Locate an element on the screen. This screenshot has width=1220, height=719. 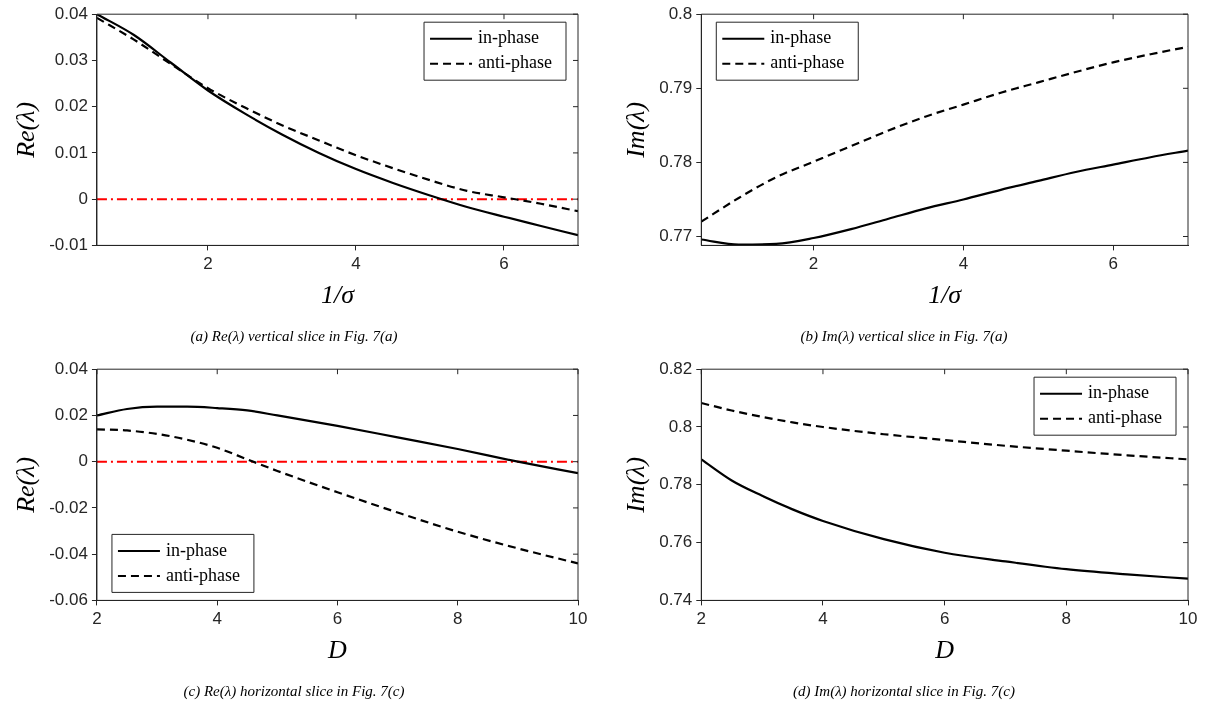
y-tick-label: -0.02 is located at coordinates (68, 507).